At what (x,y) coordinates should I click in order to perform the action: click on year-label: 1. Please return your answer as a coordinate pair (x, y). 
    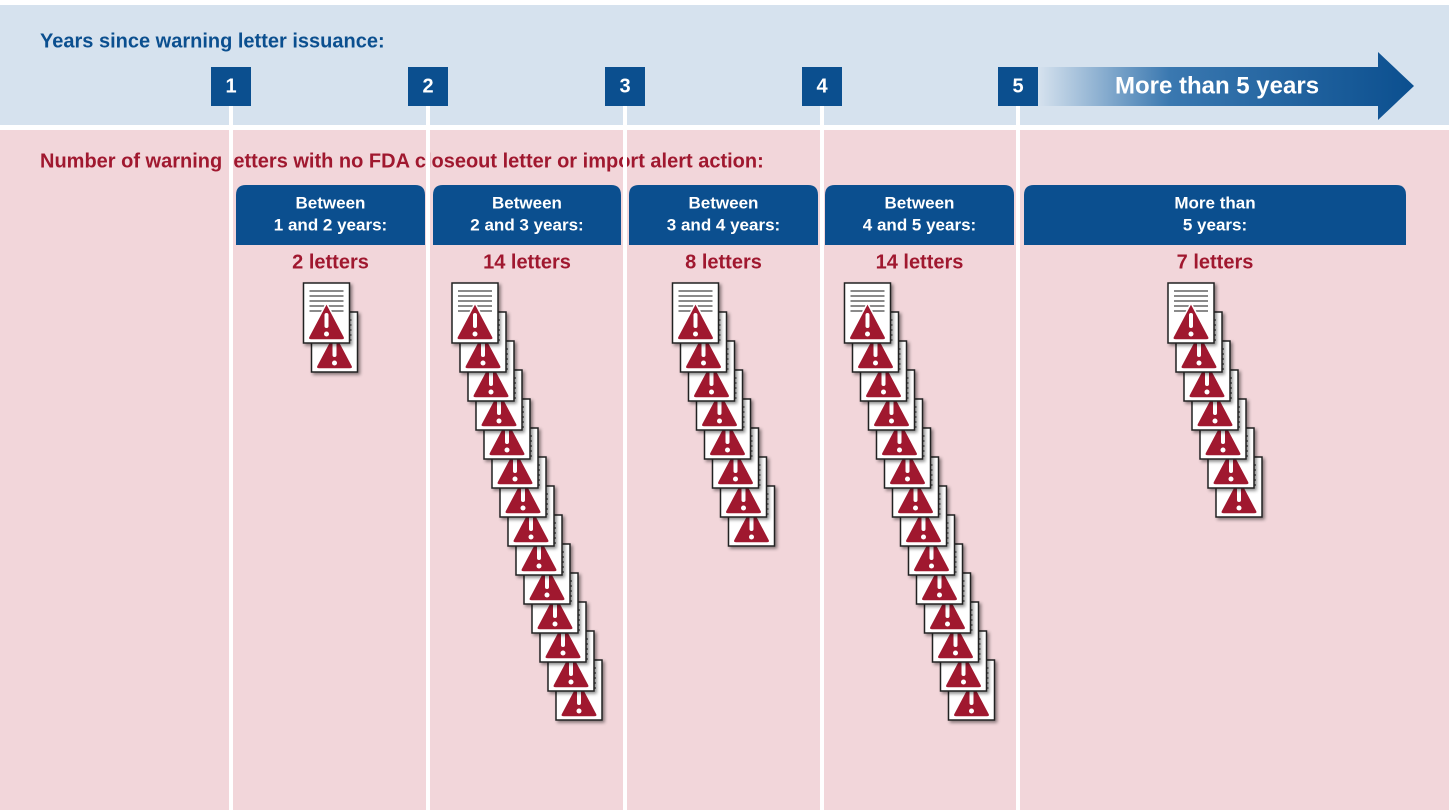
    Looking at the image, I should click on (230, 86).